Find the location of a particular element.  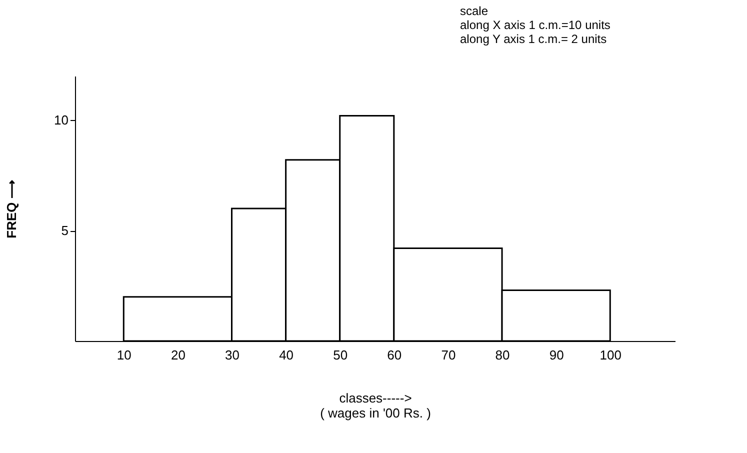

text: along X axis 1 c.m.=10 units is located at coordinates (535, 25).